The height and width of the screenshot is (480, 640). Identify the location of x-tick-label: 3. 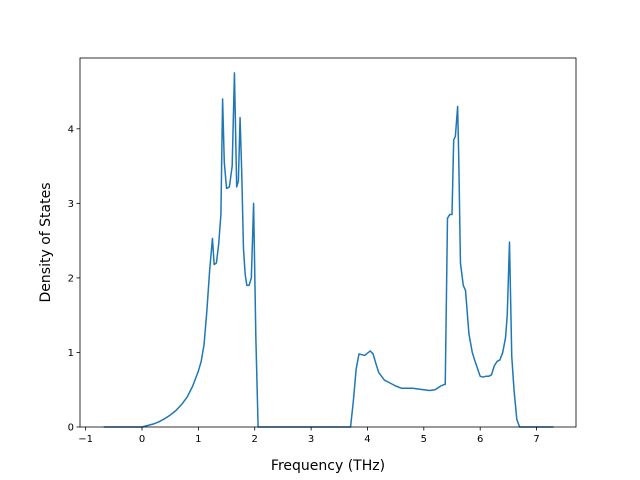
(311, 439).